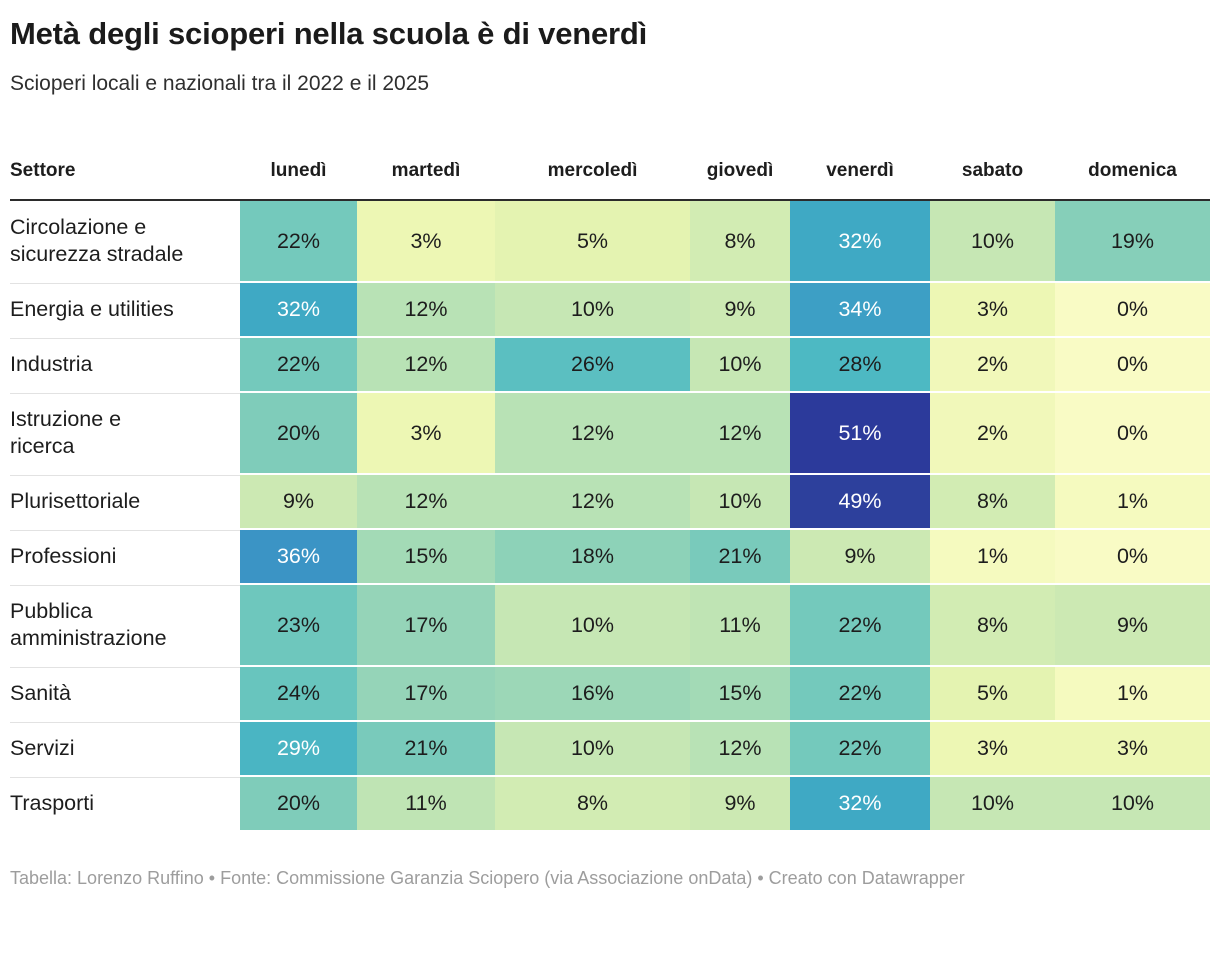 This screenshot has width=1220, height=970. I want to click on sector-label: Plurisettoriale, so click(125, 501).